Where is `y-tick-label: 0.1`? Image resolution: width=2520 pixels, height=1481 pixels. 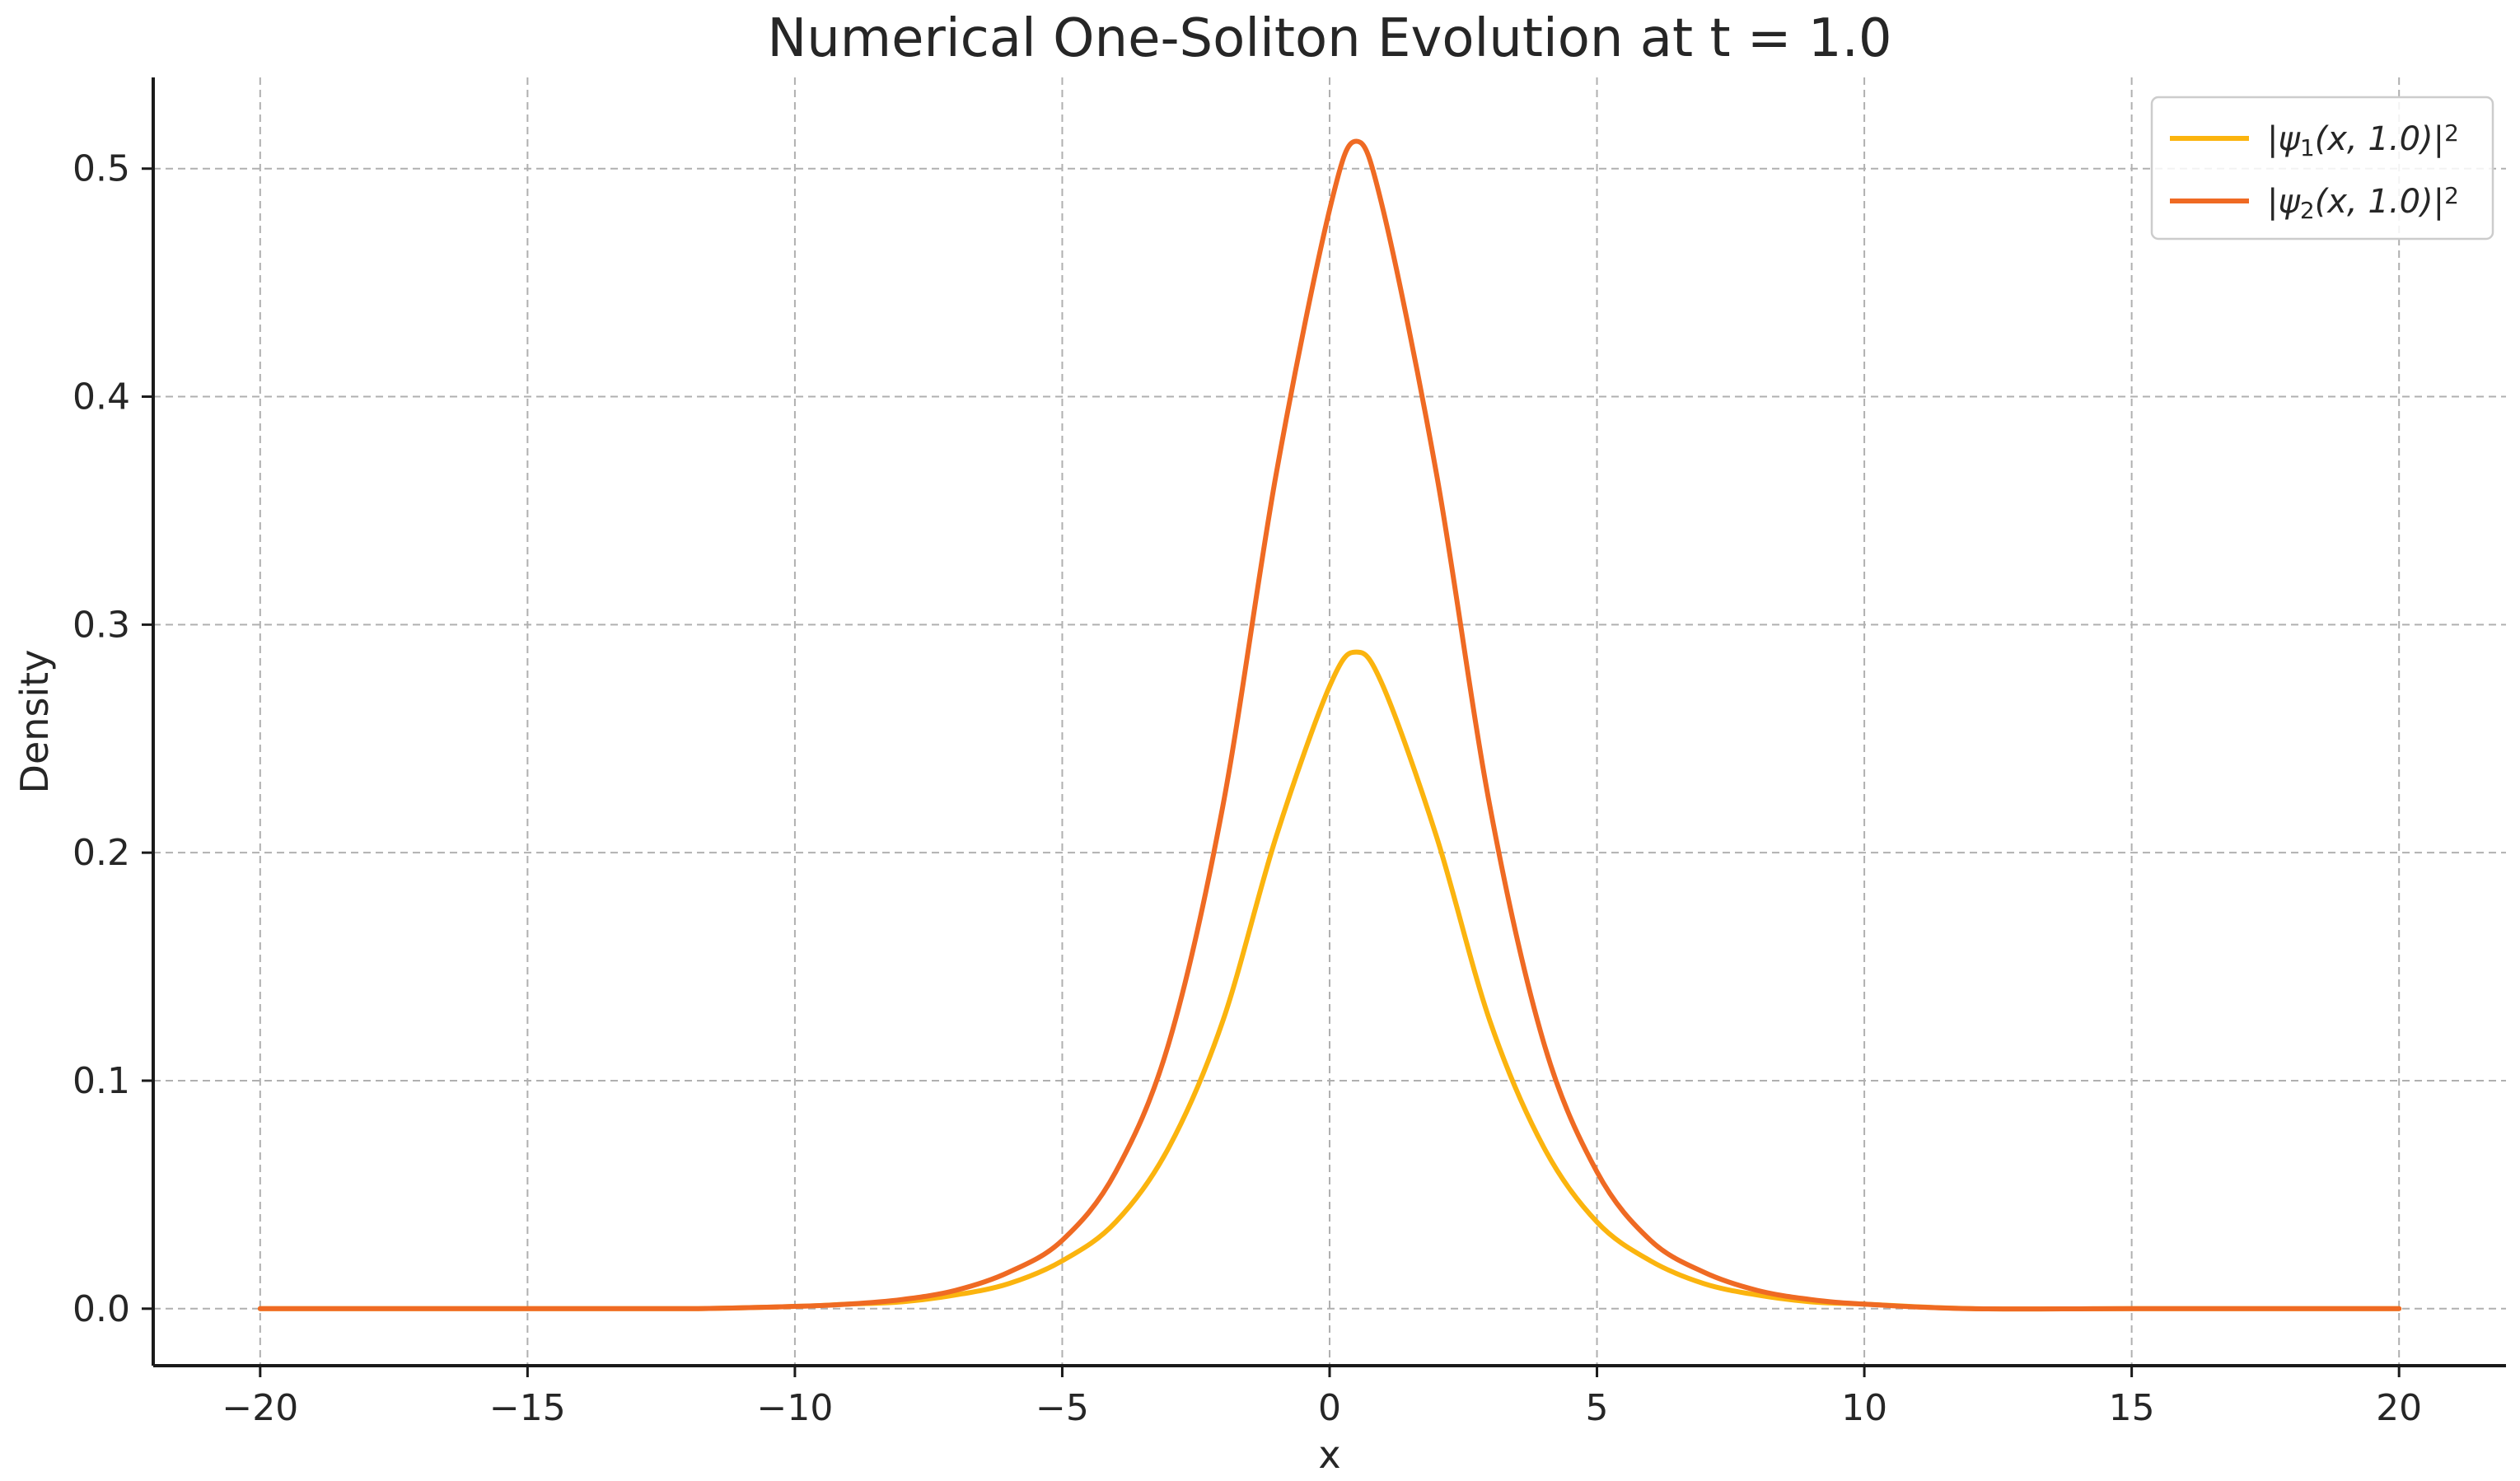
y-tick-label: 0.1 is located at coordinates (101, 1081).